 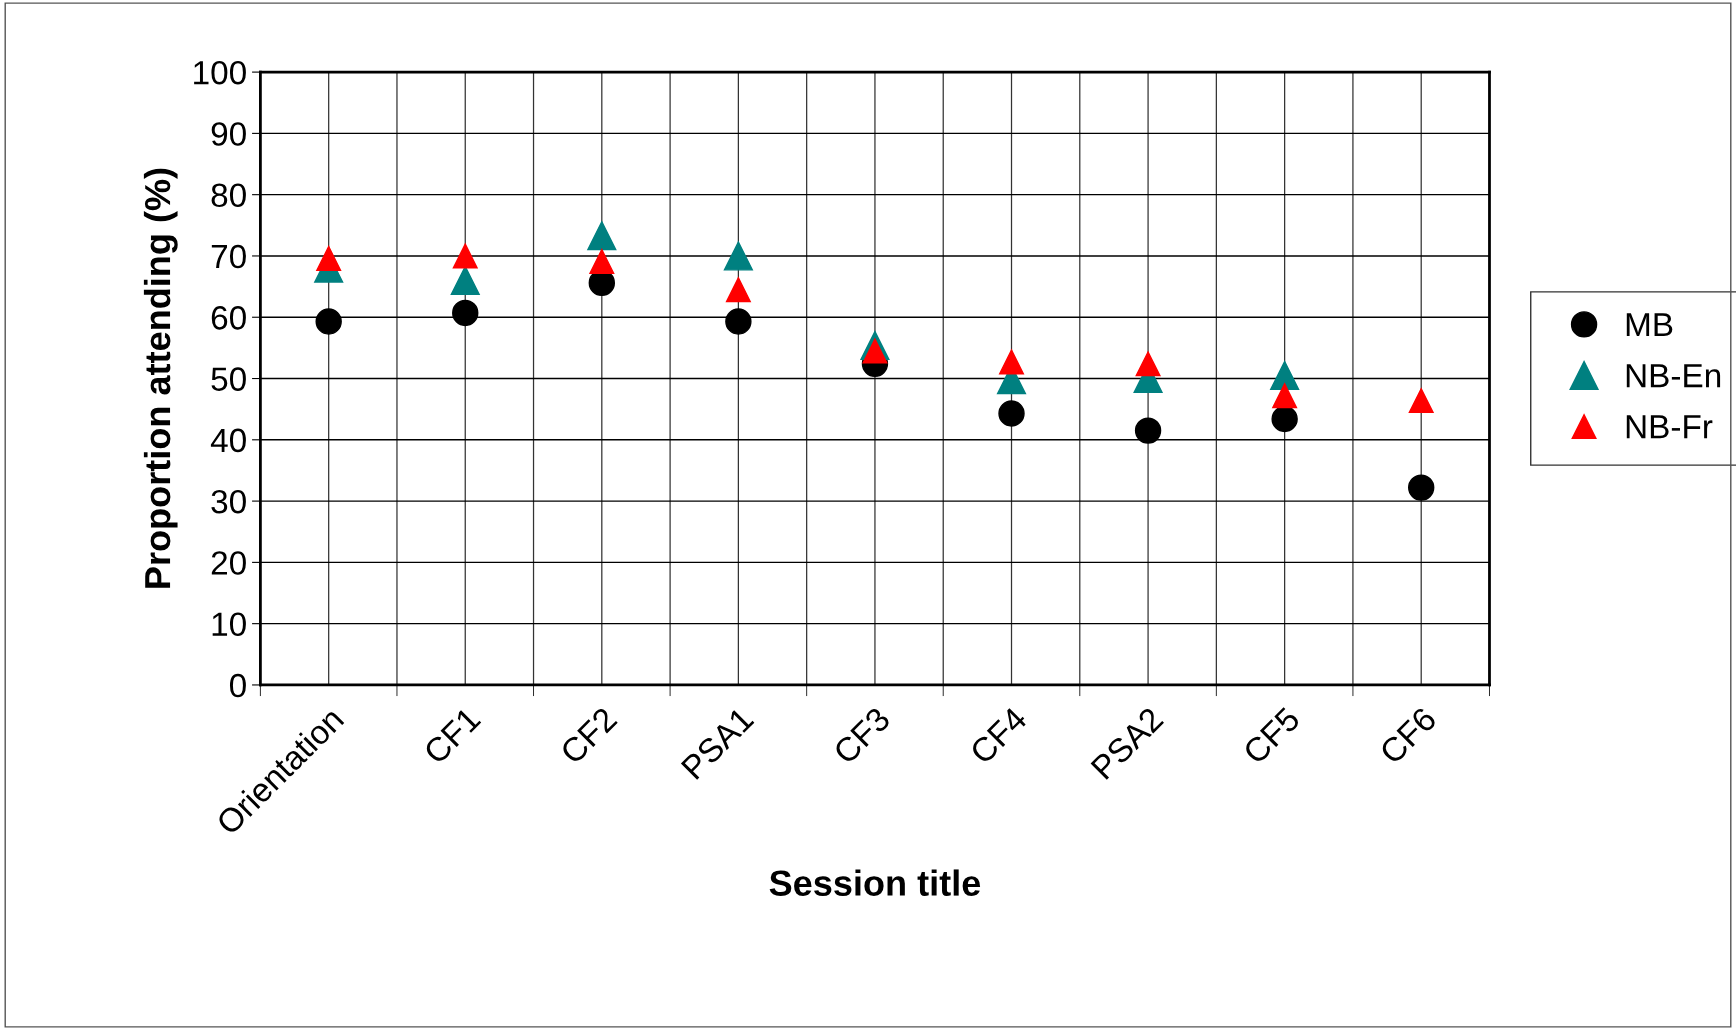 What do you see at coordinates (998, 735) in the screenshot?
I see `x-tick-label: CF4` at bounding box center [998, 735].